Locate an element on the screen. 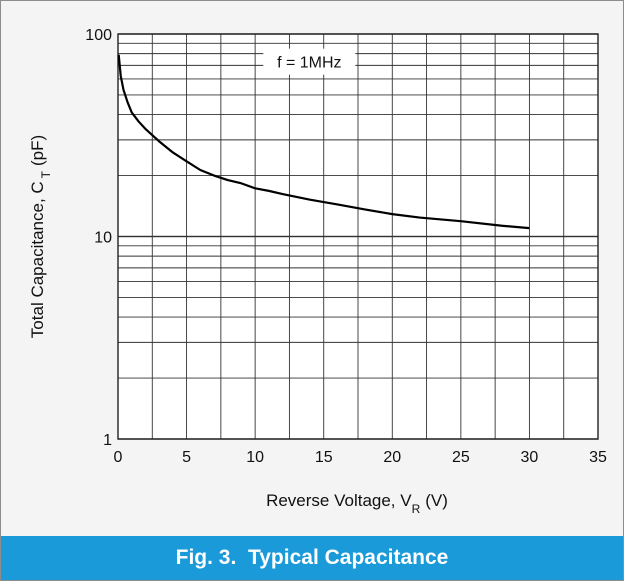  x-tick-label: 0 is located at coordinates (118, 457).